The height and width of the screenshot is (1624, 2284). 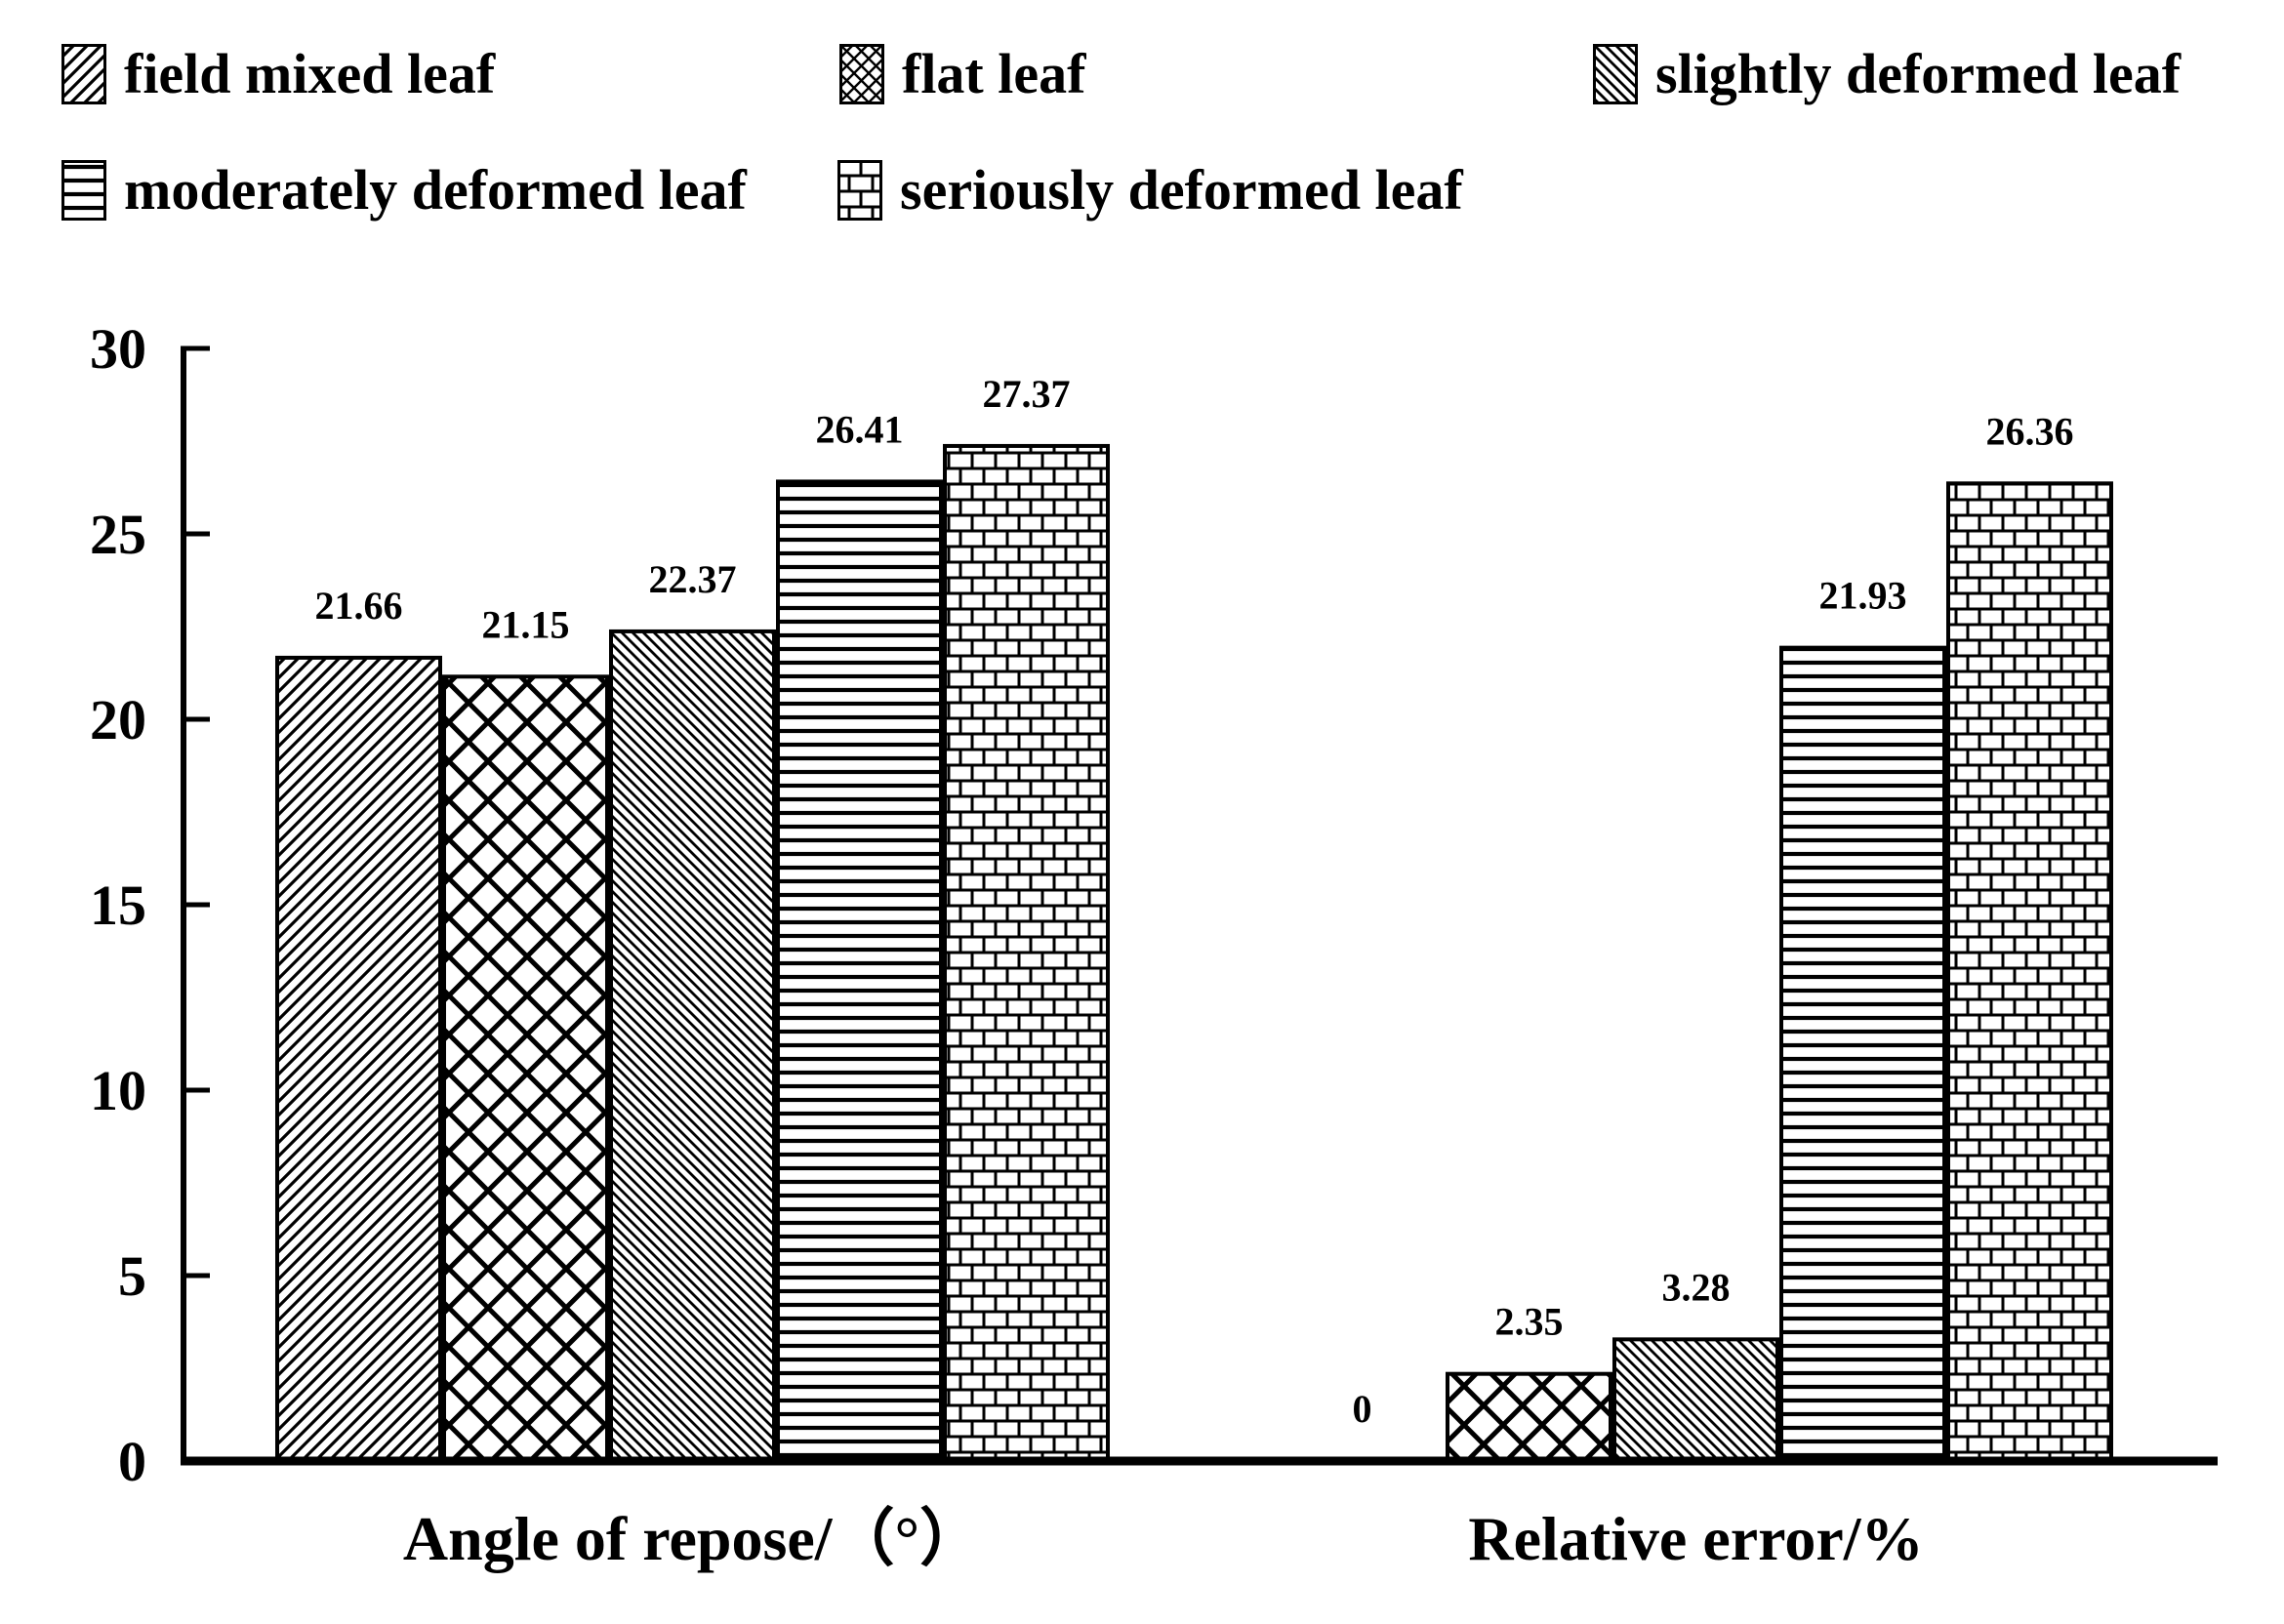 What do you see at coordinates (118, 534) in the screenshot?
I see `y-tick-label: 25` at bounding box center [118, 534].